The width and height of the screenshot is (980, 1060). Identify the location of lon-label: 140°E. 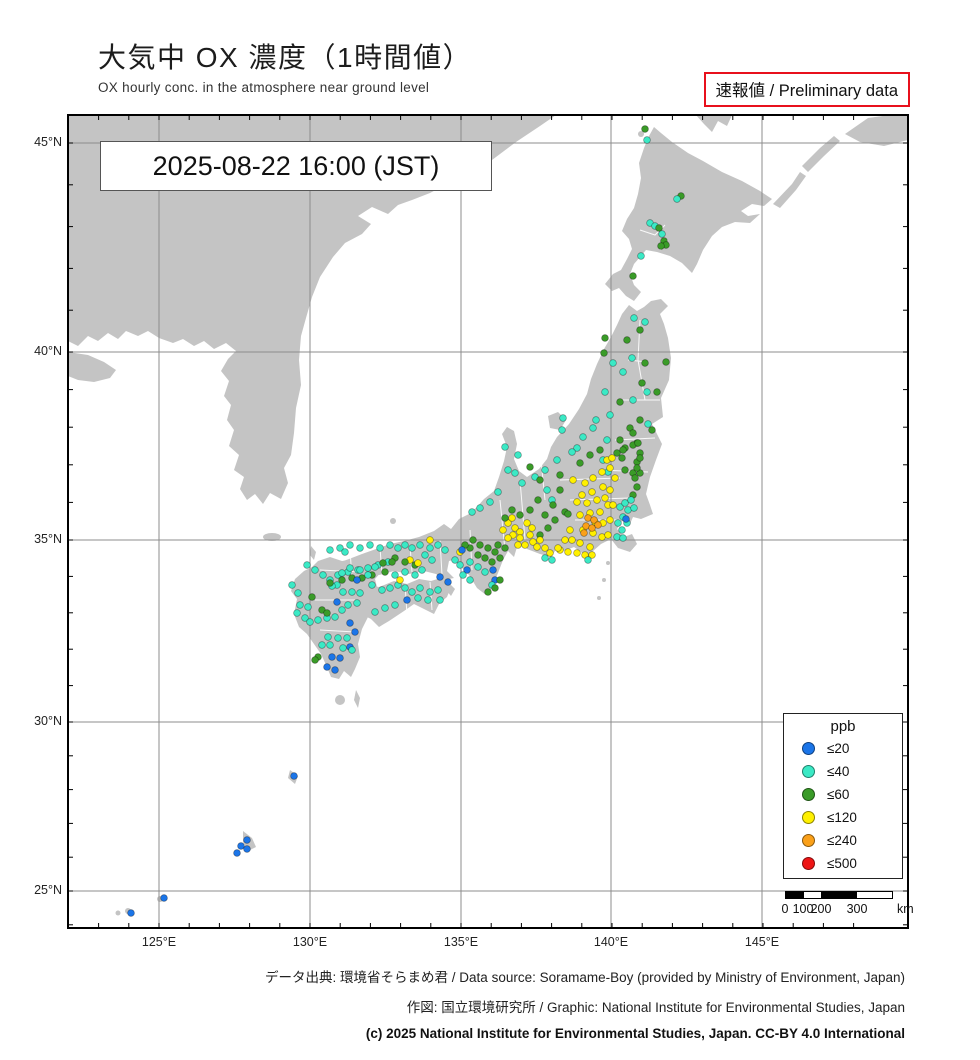
(611, 942).